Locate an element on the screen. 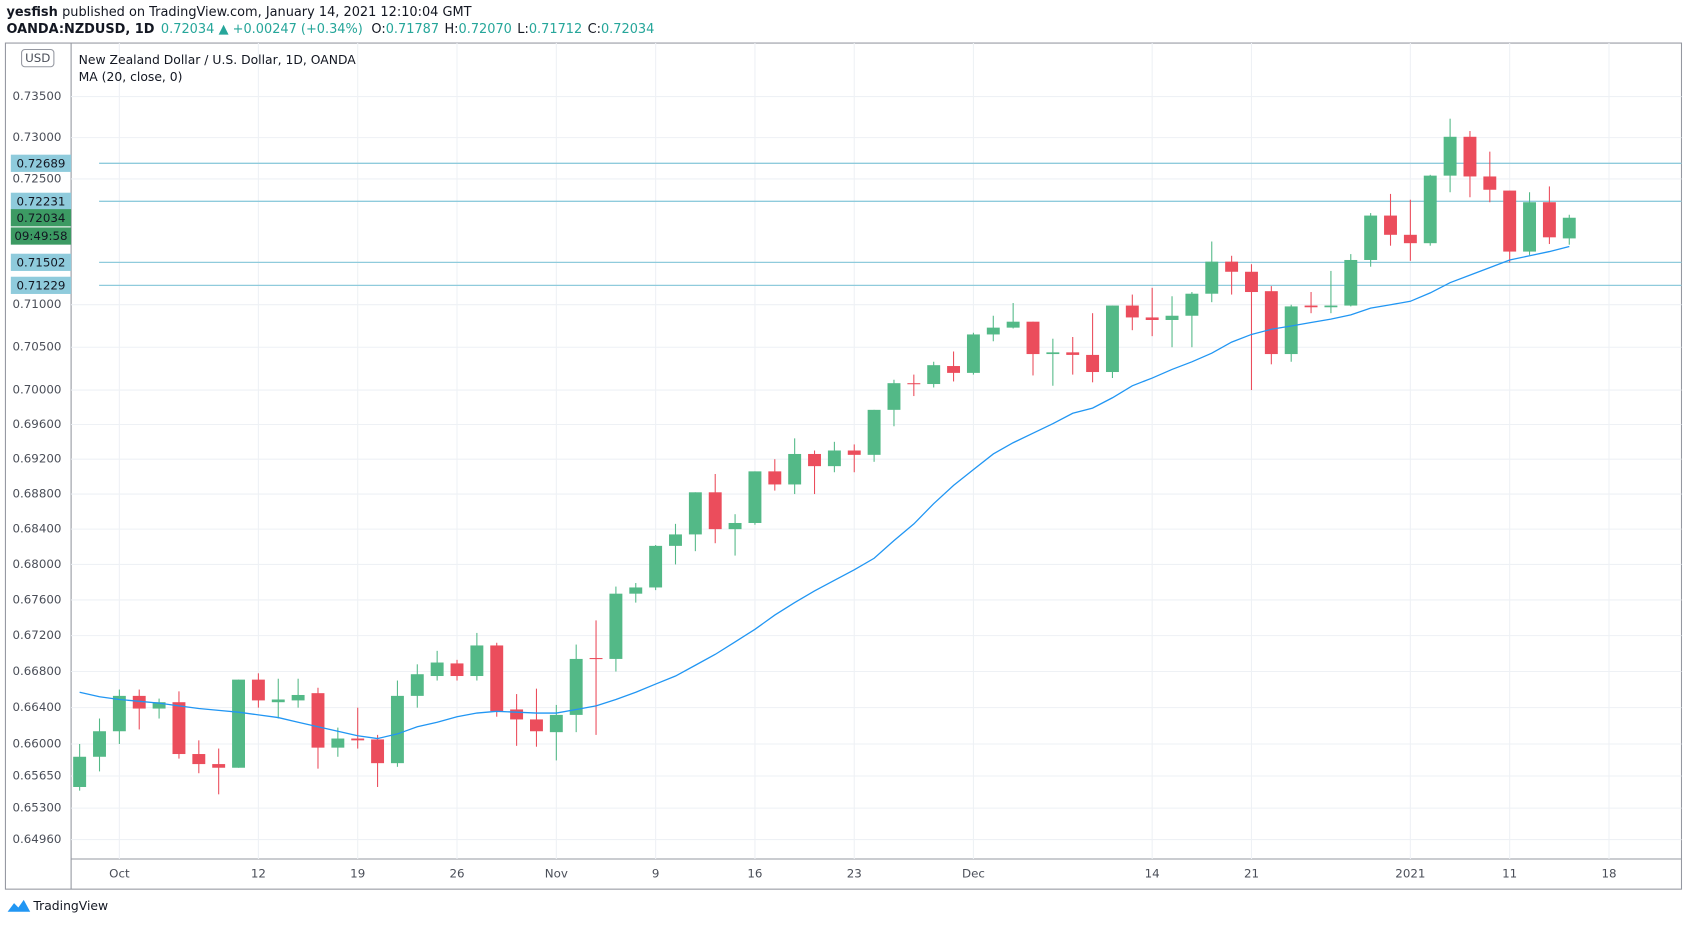  symbol: OANDA:NZDUSD, 1D is located at coordinates (81, 29).